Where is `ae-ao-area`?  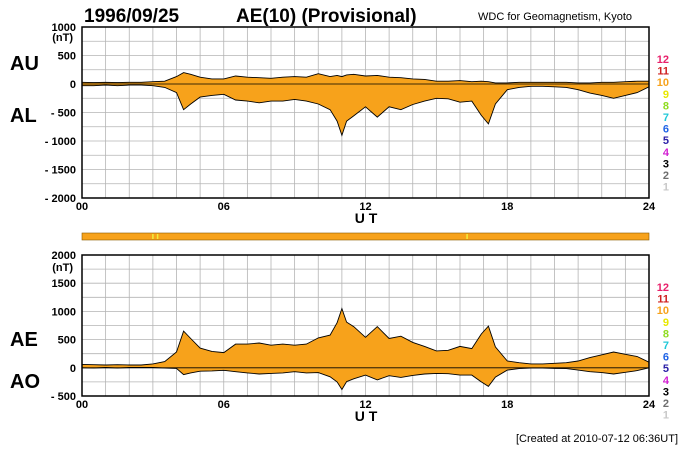
ae-ao-area is located at coordinates (365, 349).